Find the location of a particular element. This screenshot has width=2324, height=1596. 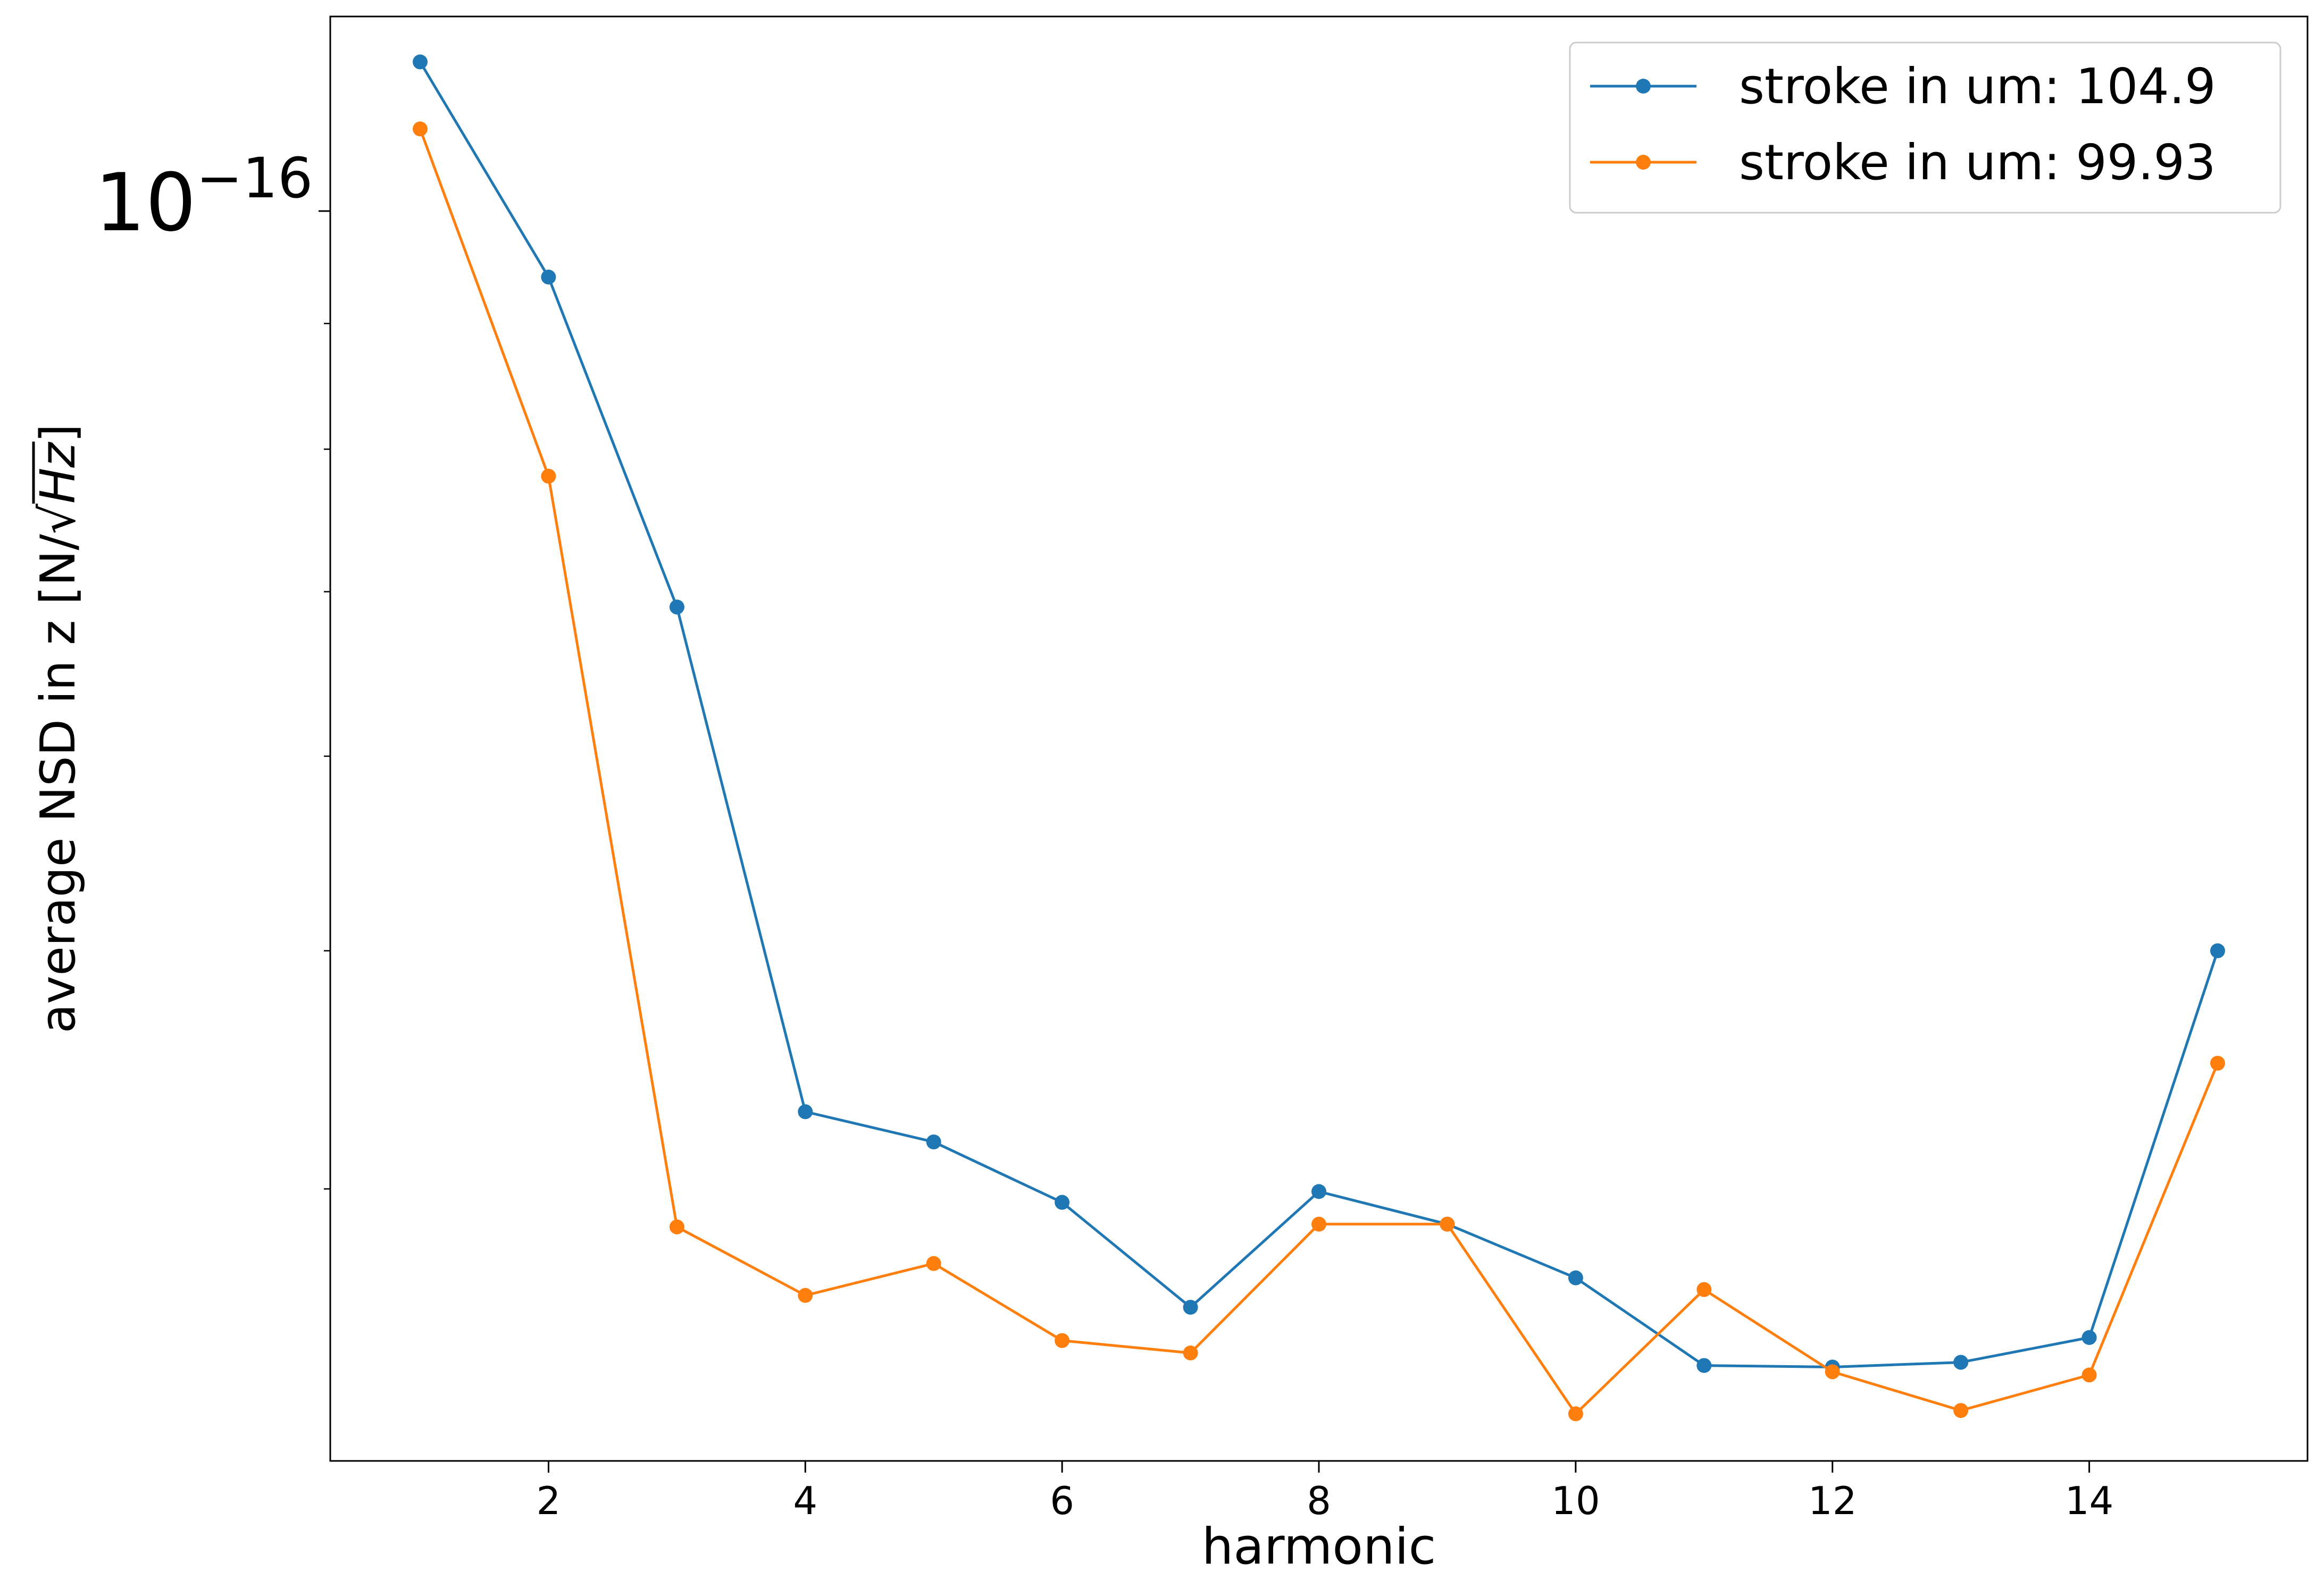

y-tick-exponent: −16 is located at coordinates (255, 178).